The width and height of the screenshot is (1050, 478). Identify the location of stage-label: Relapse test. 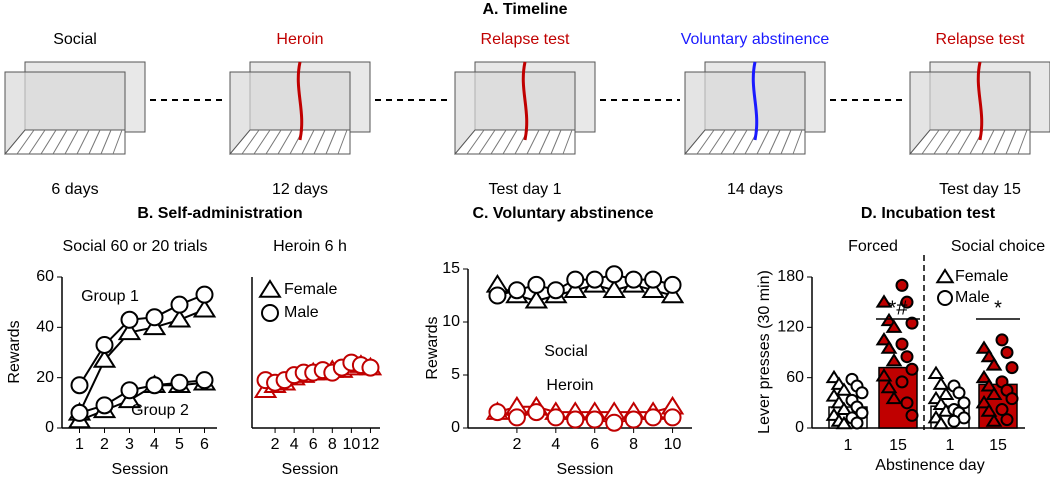
(980, 39).